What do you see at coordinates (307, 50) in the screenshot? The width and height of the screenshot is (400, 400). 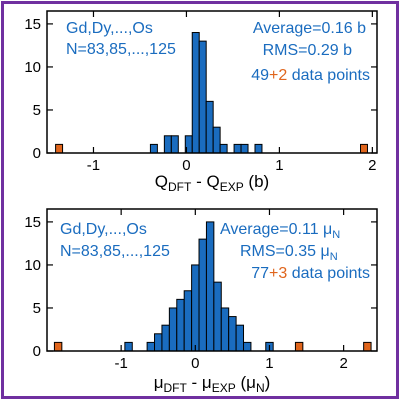 I see `top-rms-label: RMS=0.29 b` at bounding box center [307, 50].